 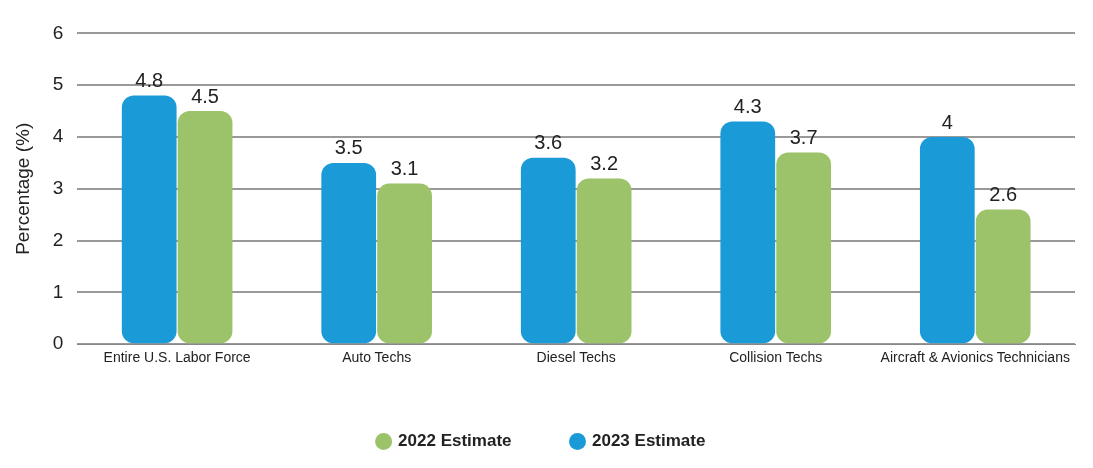 I want to click on data-label: 4, so click(x=947, y=121).